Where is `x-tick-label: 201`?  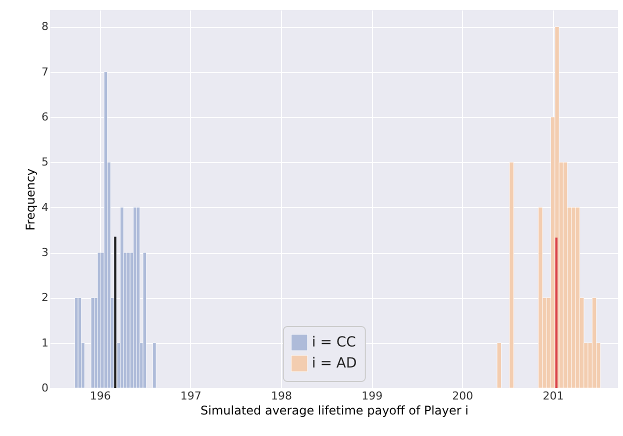
x-tick-label: 201 is located at coordinates (553, 396).